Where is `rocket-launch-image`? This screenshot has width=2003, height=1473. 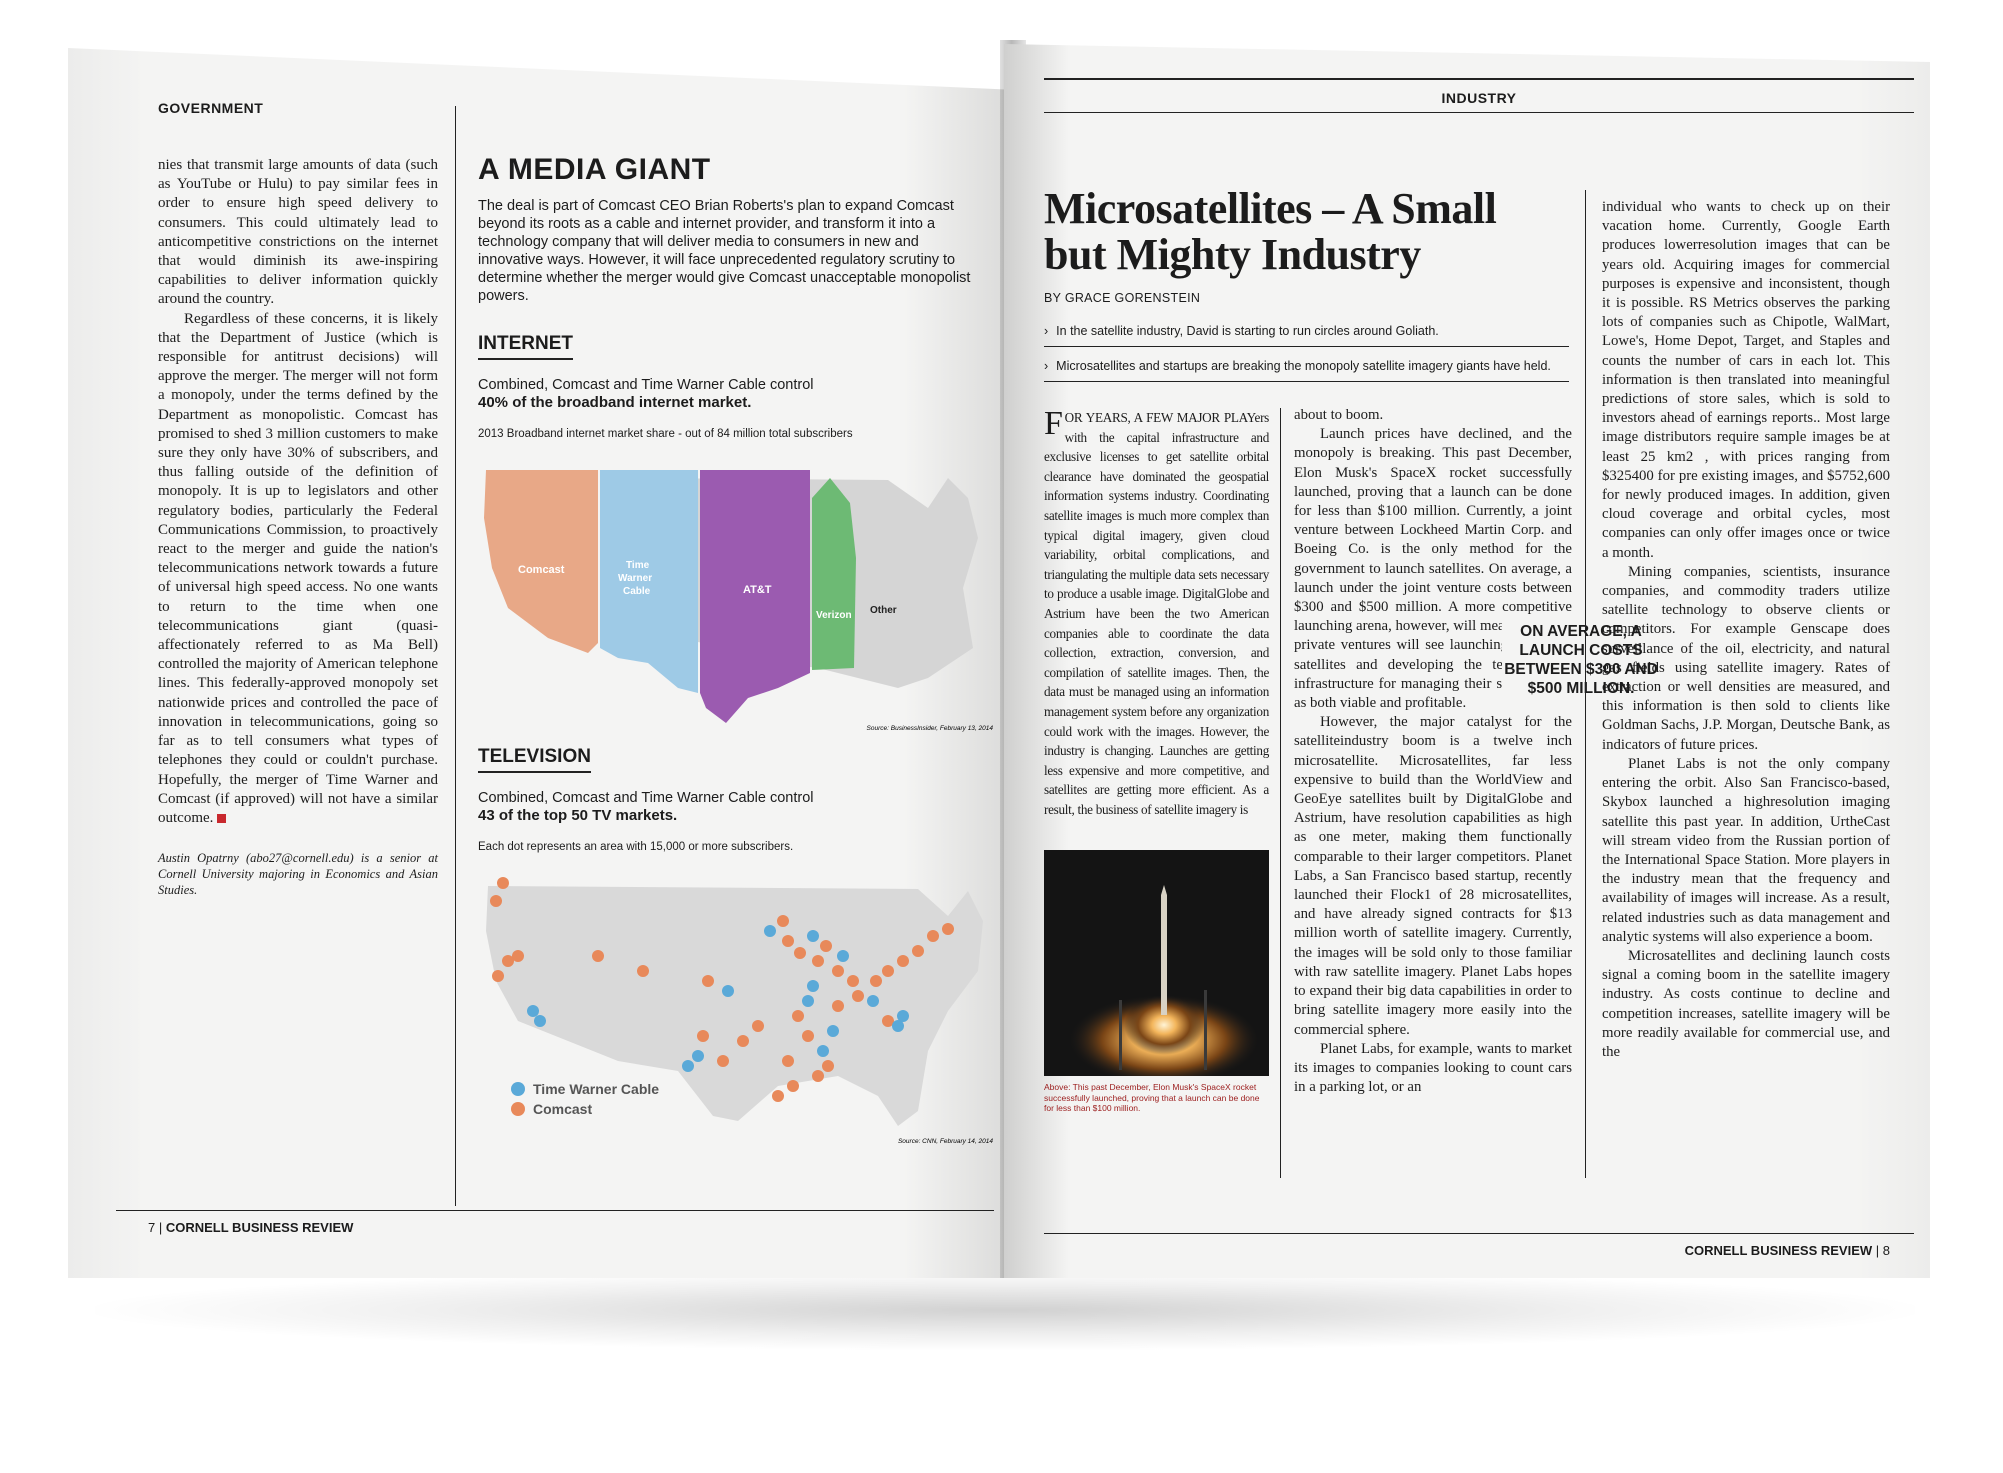 rocket-launch-image is located at coordinates (1156, 963).